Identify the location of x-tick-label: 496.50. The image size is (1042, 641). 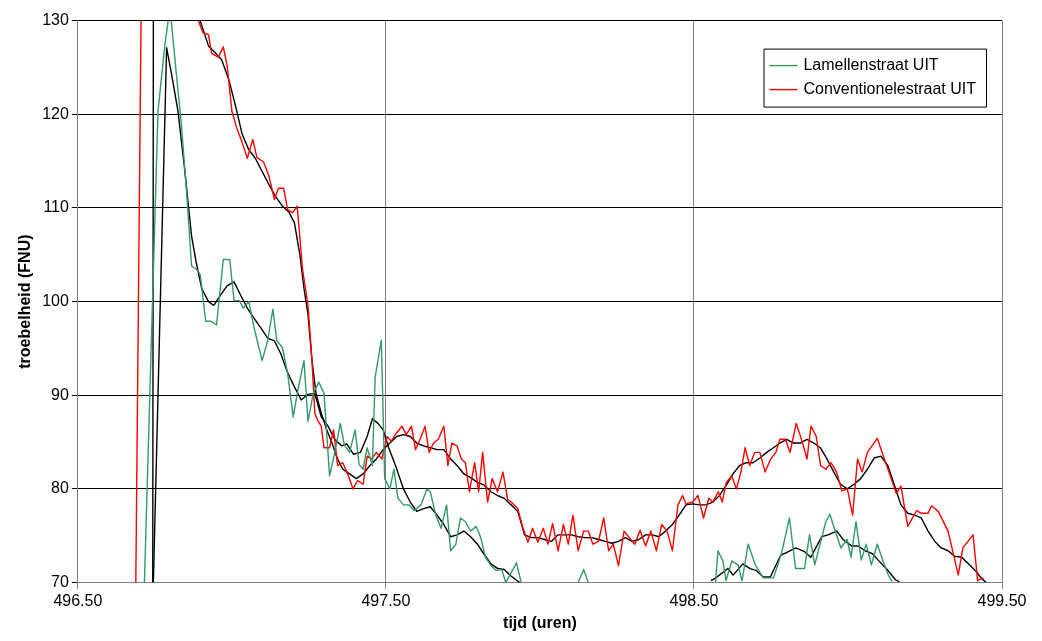
(78, 600).